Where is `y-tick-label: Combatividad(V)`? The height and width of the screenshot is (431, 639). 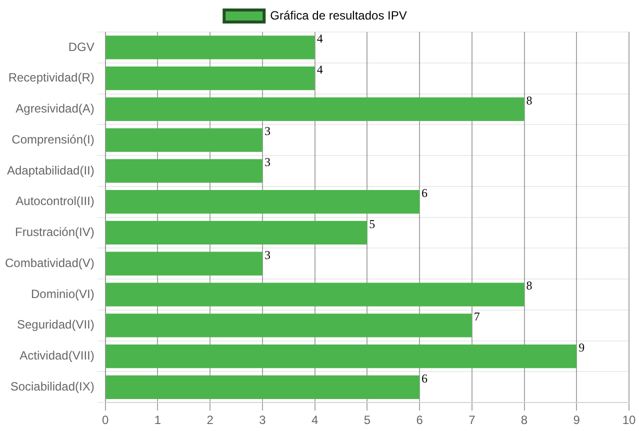 y-tick-label: Combatividad(V) is located at coordinates (49, 263).